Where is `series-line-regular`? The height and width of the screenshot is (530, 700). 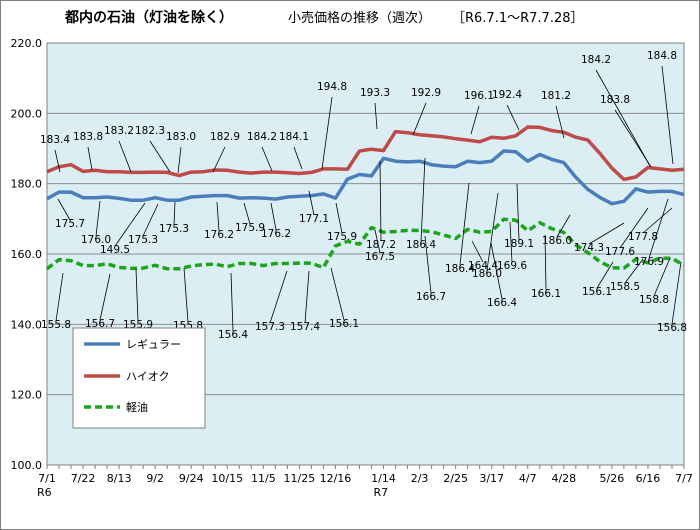 series-line-regular is located at coordinates (365, 177).